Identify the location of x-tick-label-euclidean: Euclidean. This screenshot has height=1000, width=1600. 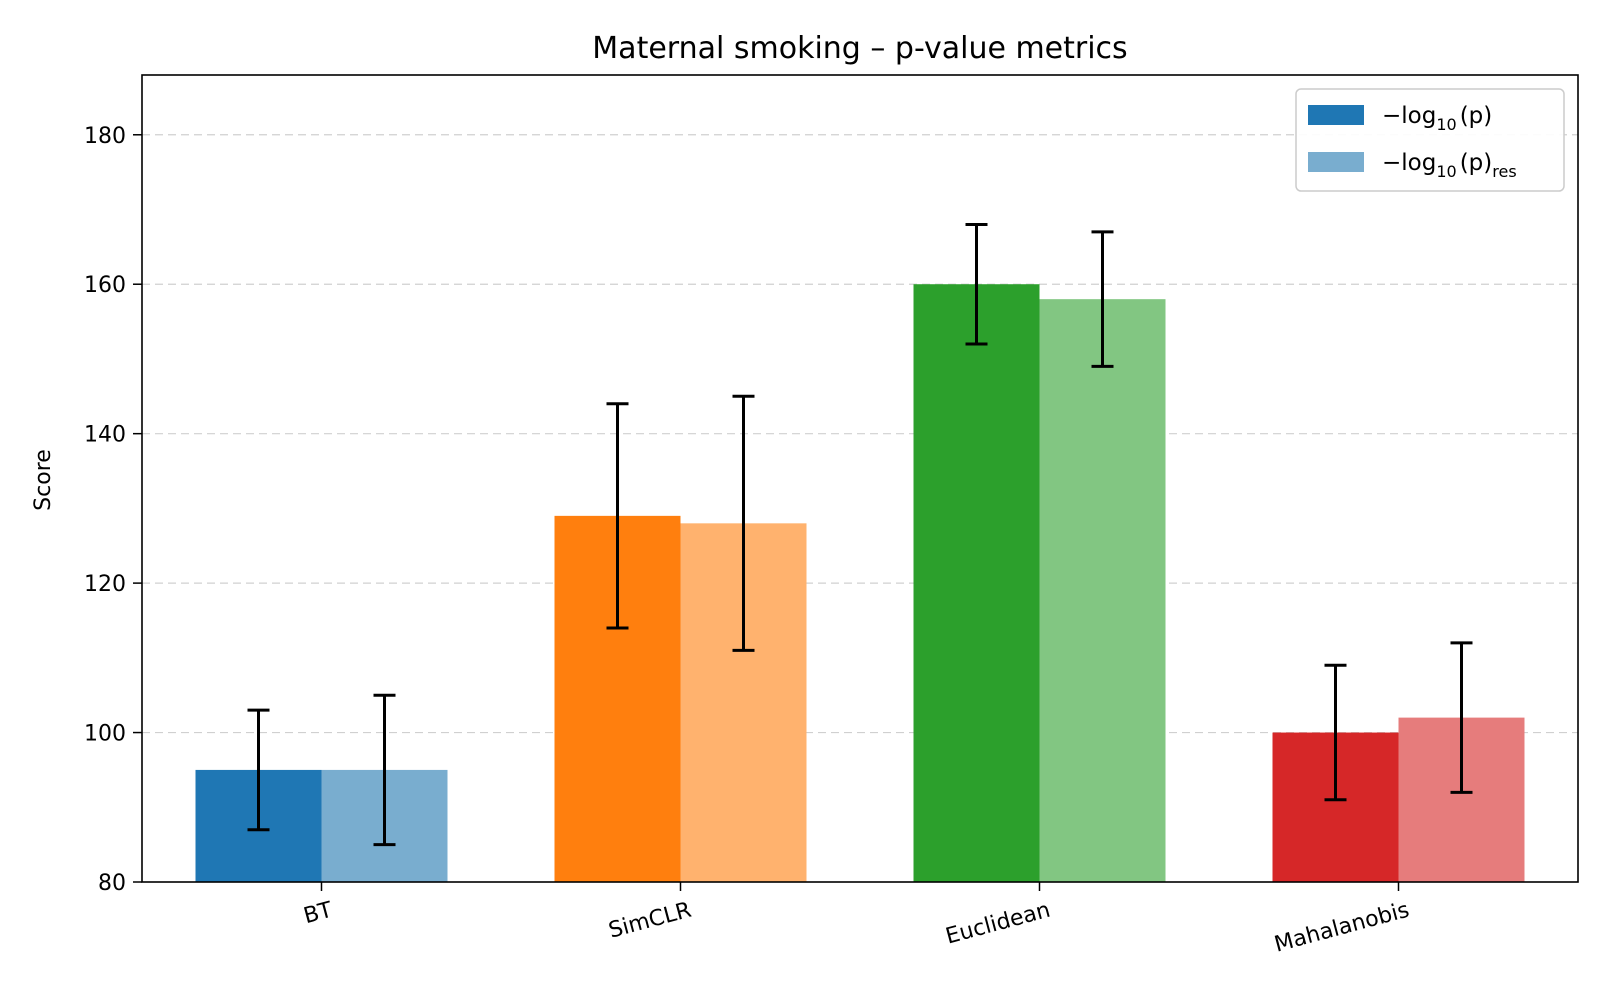
(998, 924).